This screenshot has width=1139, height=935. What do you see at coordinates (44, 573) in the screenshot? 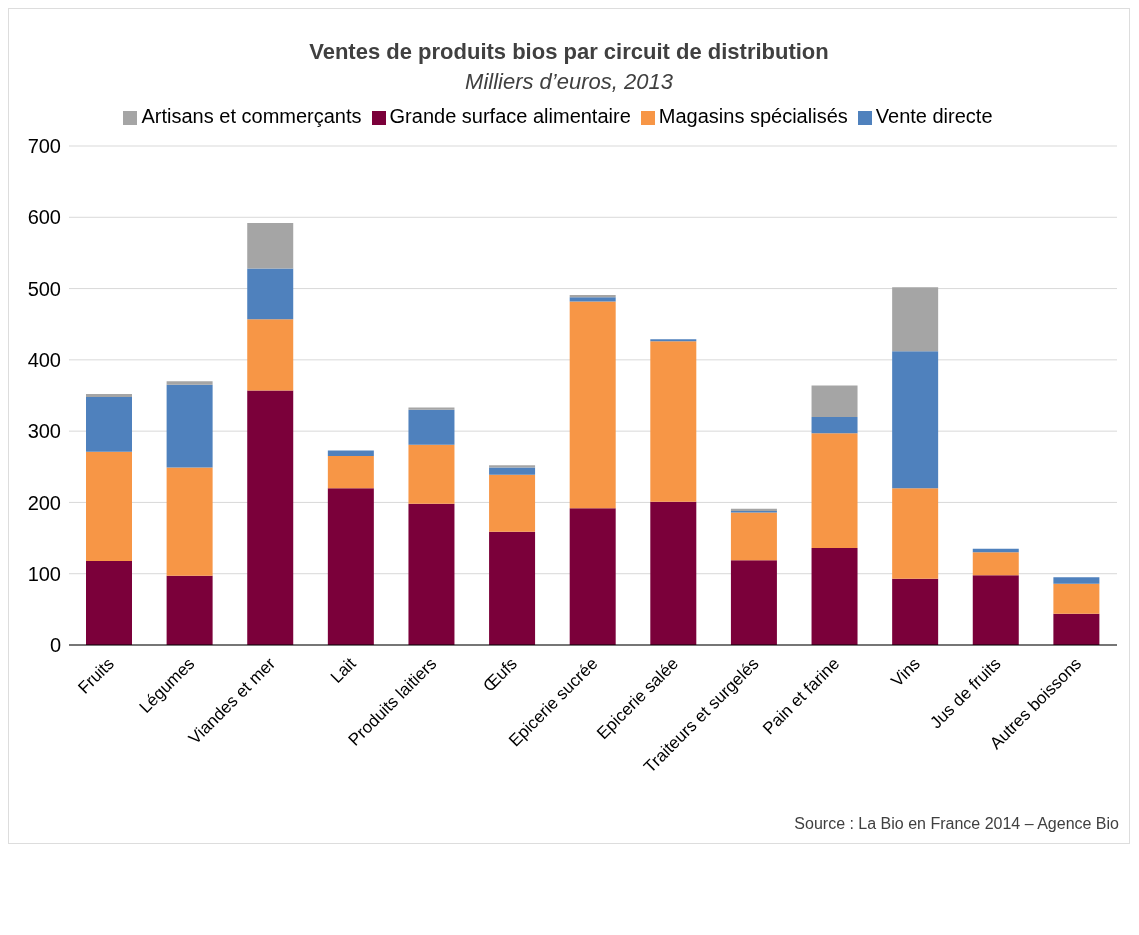
I see `y-tick-label: 100` at bounding box center [44, 573].